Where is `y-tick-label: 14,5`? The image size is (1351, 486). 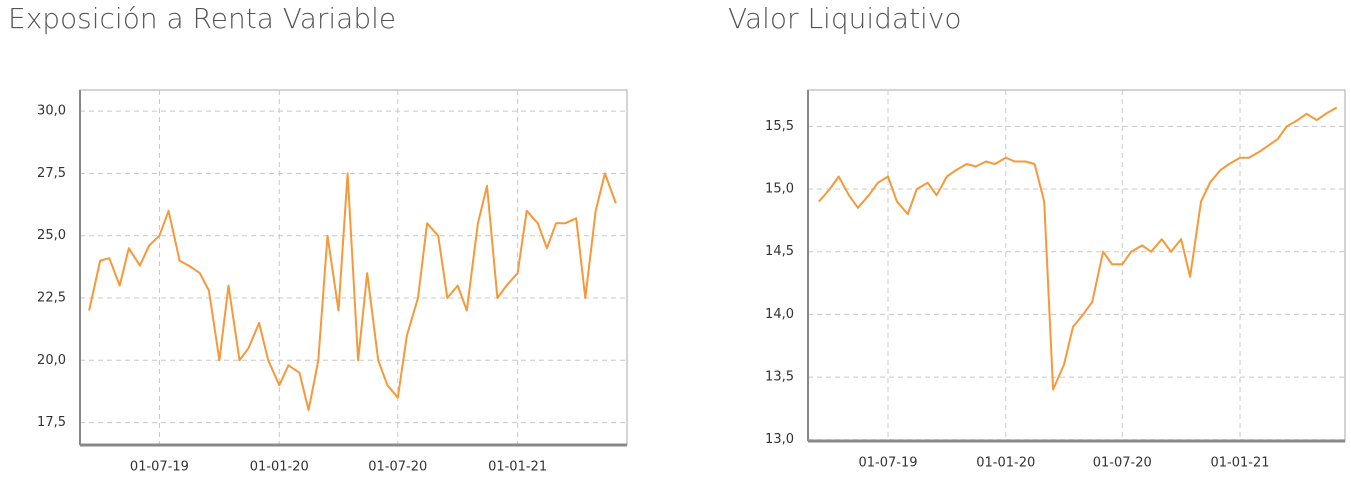 y-tick-label: 14,5 is located at coordinates (779, 251).